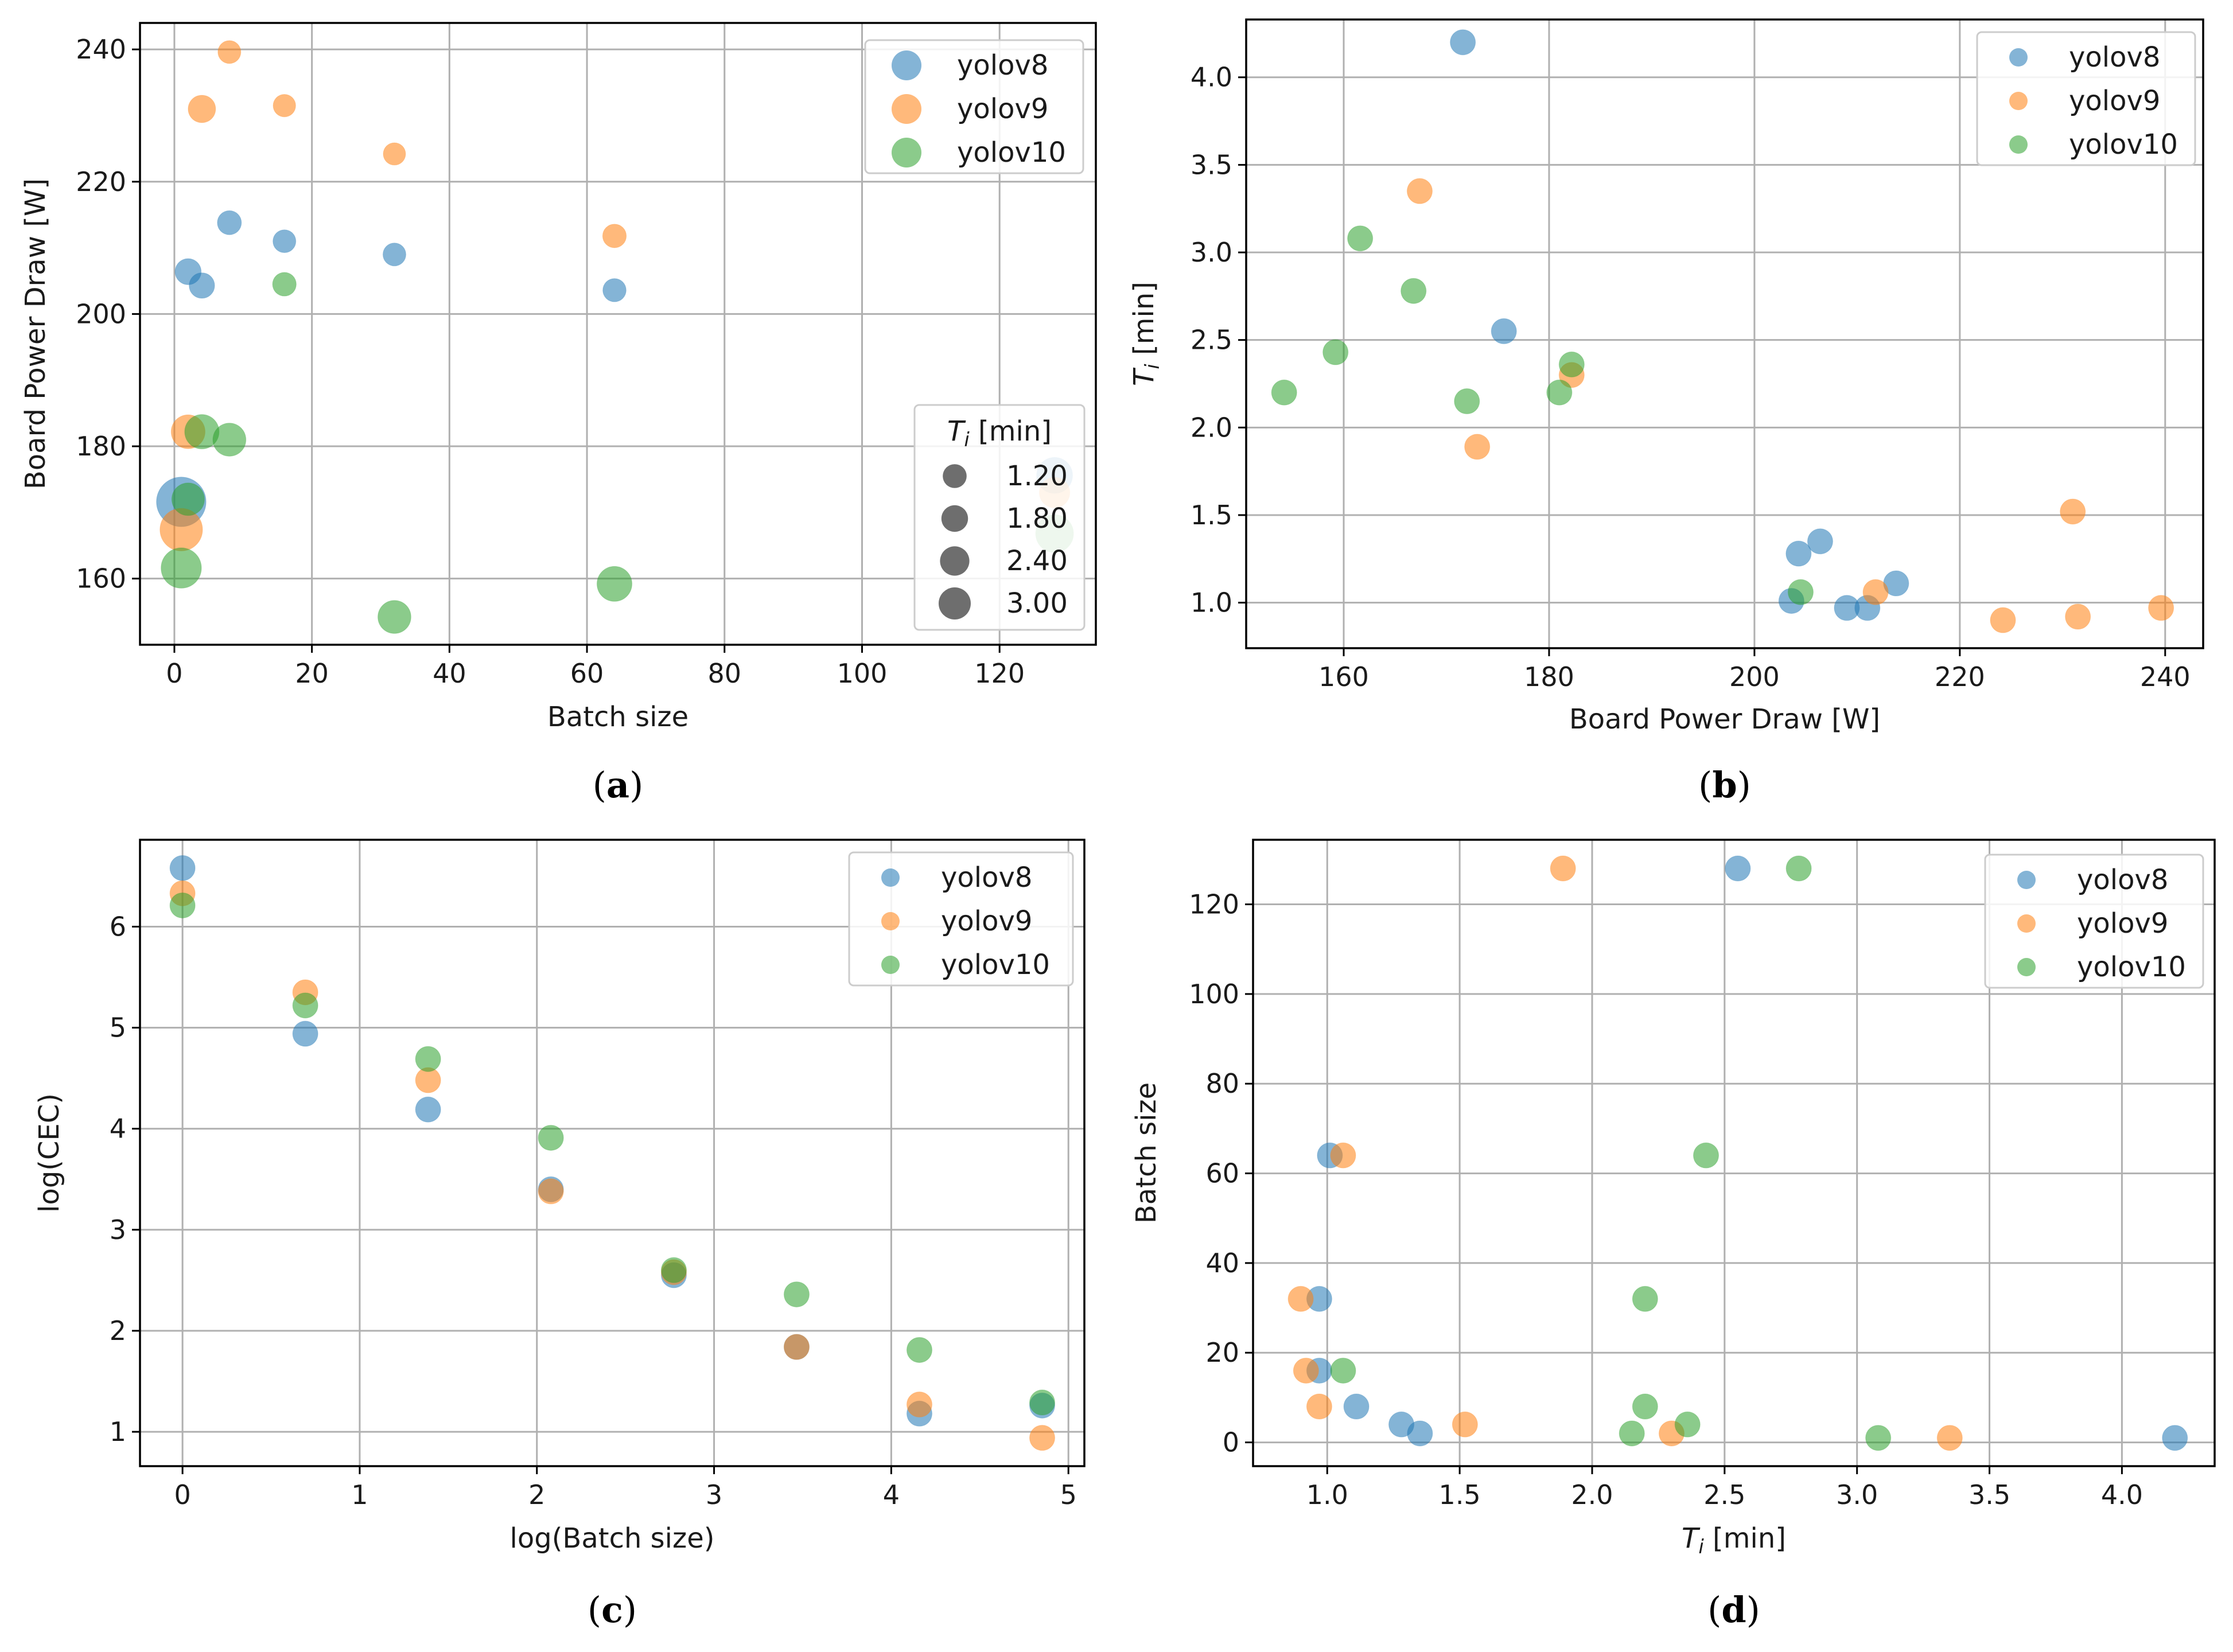 The image size is (2233, 1652). What do you see at coordinates (999, 673) in the screenshot?
I see `x-tick-label: 120` at bounding box center [999, 673].